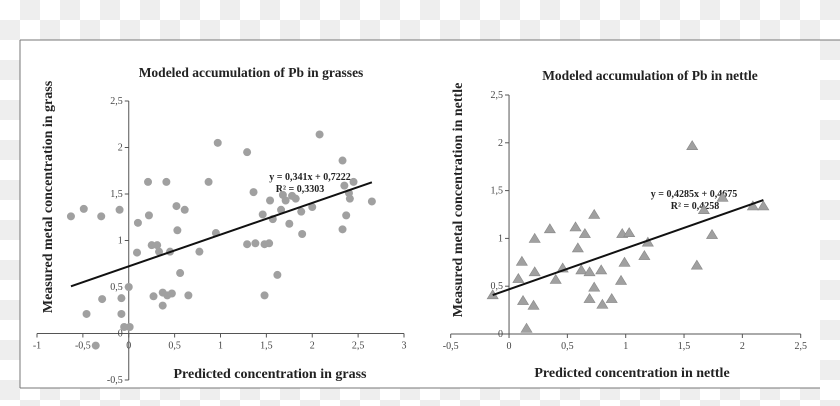 The height and width of the screenshot is (406, 840). Describe the element at coordinates (497, 95) in the screenshot. I see `y-tick-label: 2,5` at that location.